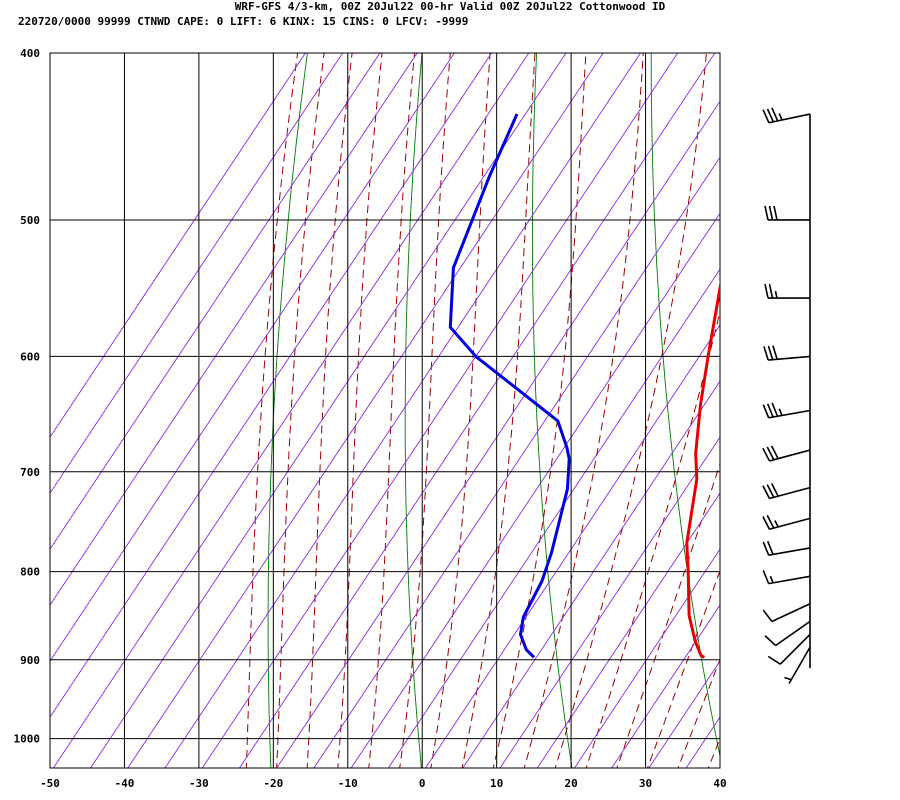 The height and width of the screenshot is (800, 900). What do you see at coordinates (786, 396) in the screenshot?
I see `wind-barb-column` at bounding box center [786, 396].